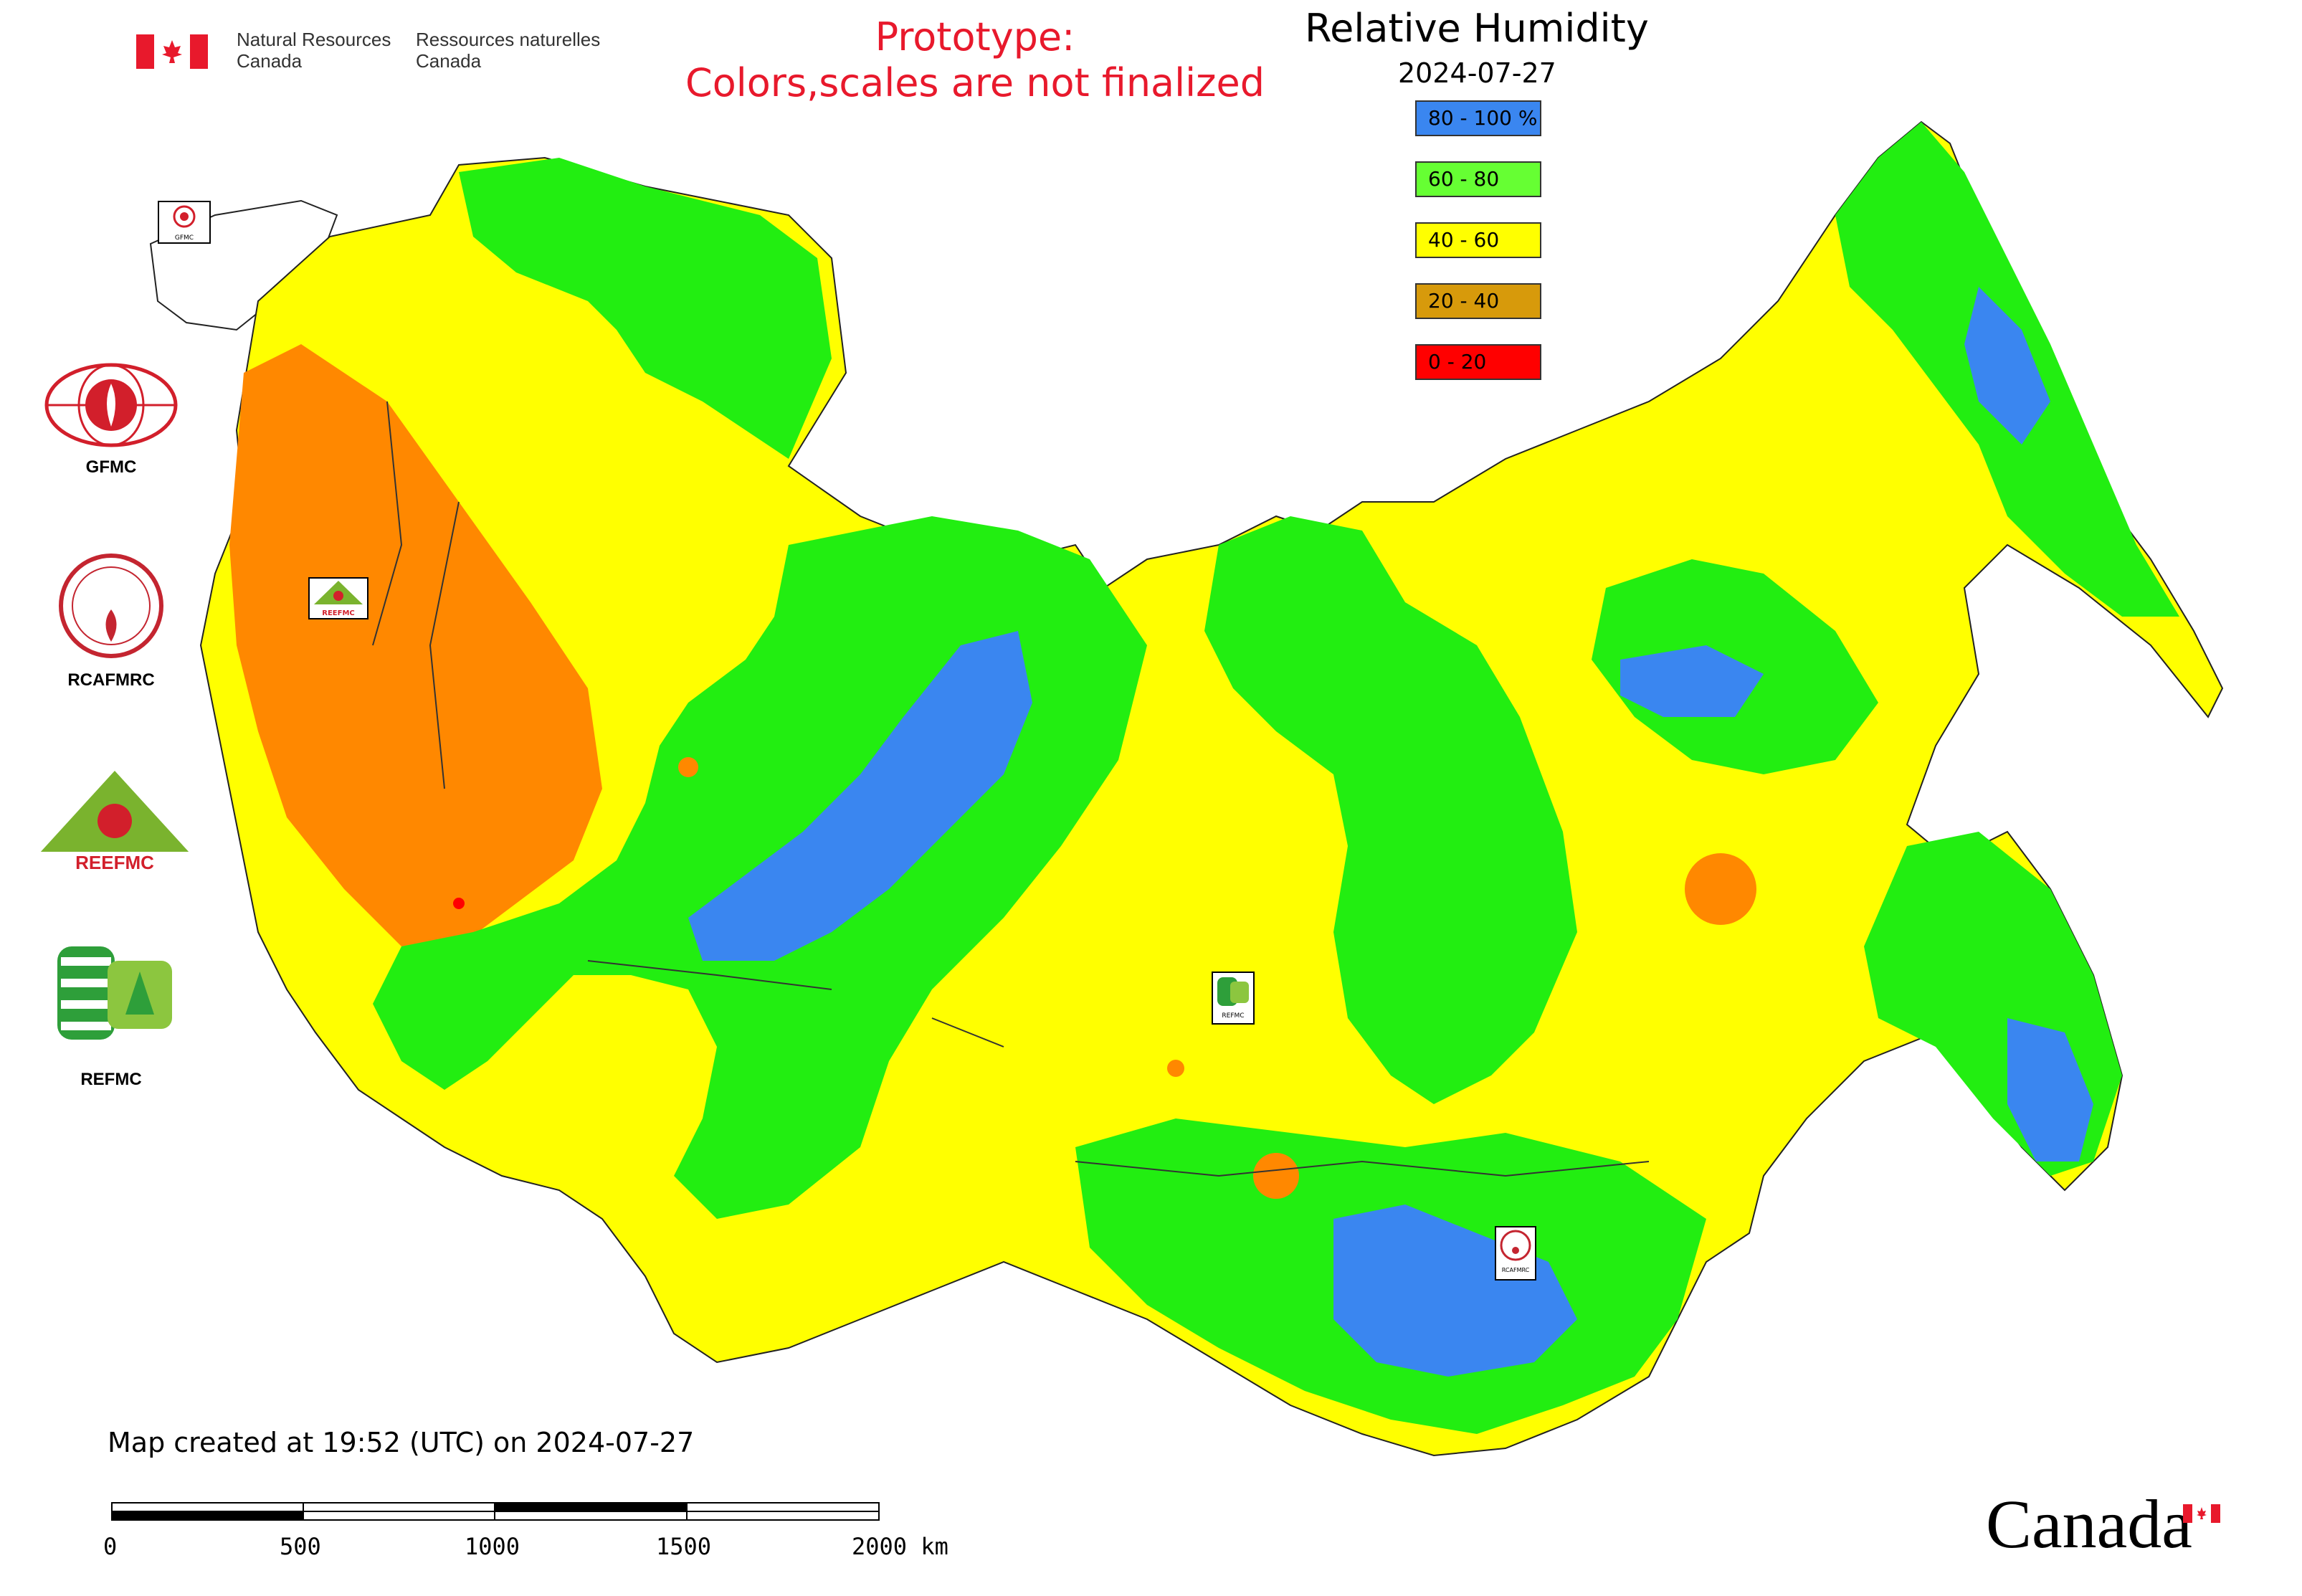  What do you see at coordinates (402, 1442) in the screenshot?
I see `map-created-text: Map created at 19:52 (UTC) on 2024-07-27` at bounding box center [402, 1442].